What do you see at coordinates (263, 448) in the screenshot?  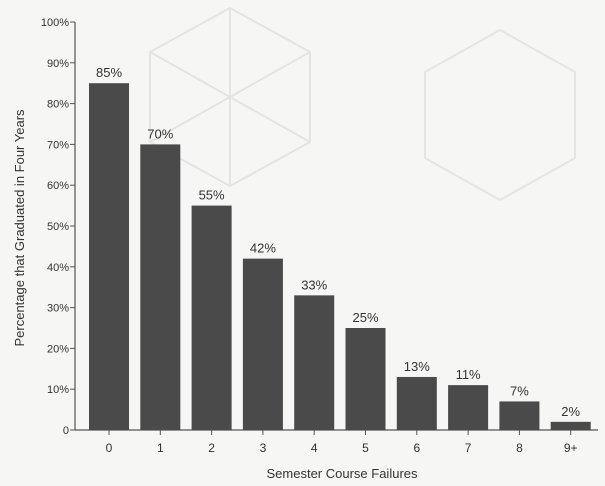 I see `x-tick-label: 3` at bounding box center [263, 448].